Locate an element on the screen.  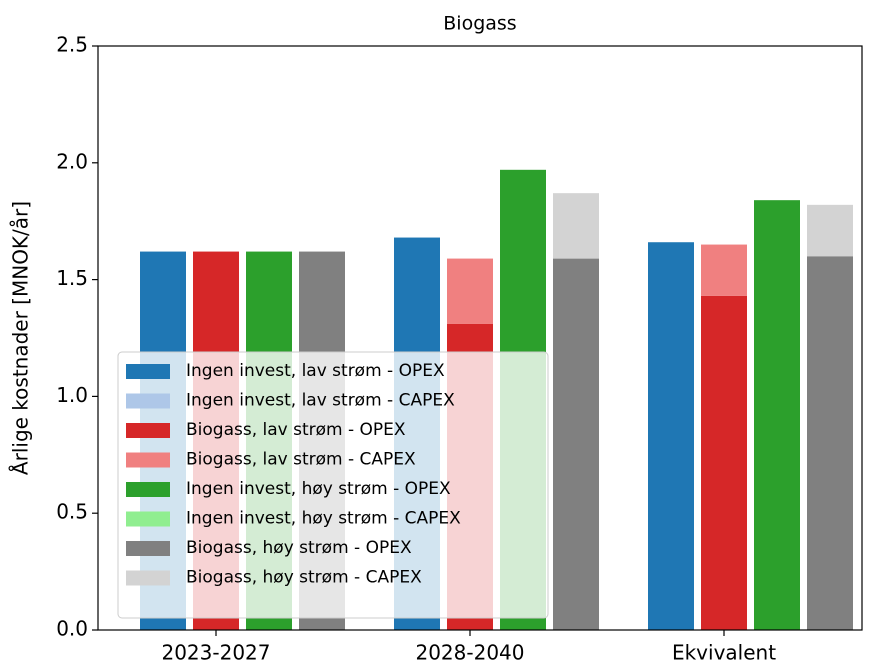
legend-label: Biogass, lav strøm - CAPEX is located at coordinates (301, 460).